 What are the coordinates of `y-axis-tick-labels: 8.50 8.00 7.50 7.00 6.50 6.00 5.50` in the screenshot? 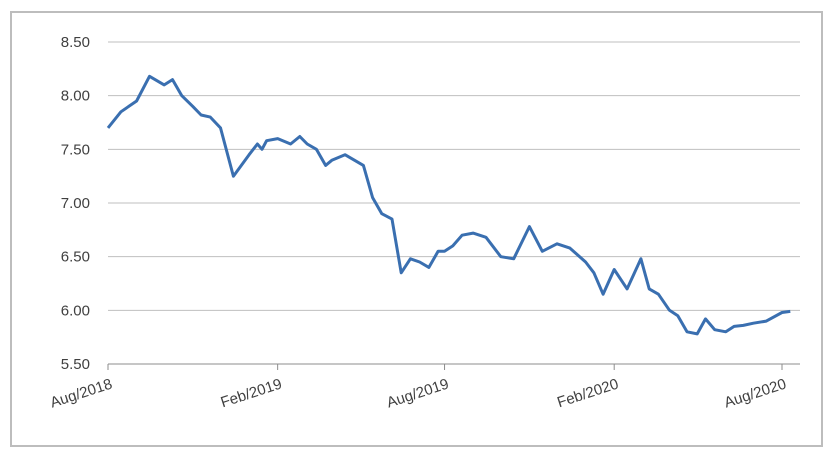 It's located at (75, 203).